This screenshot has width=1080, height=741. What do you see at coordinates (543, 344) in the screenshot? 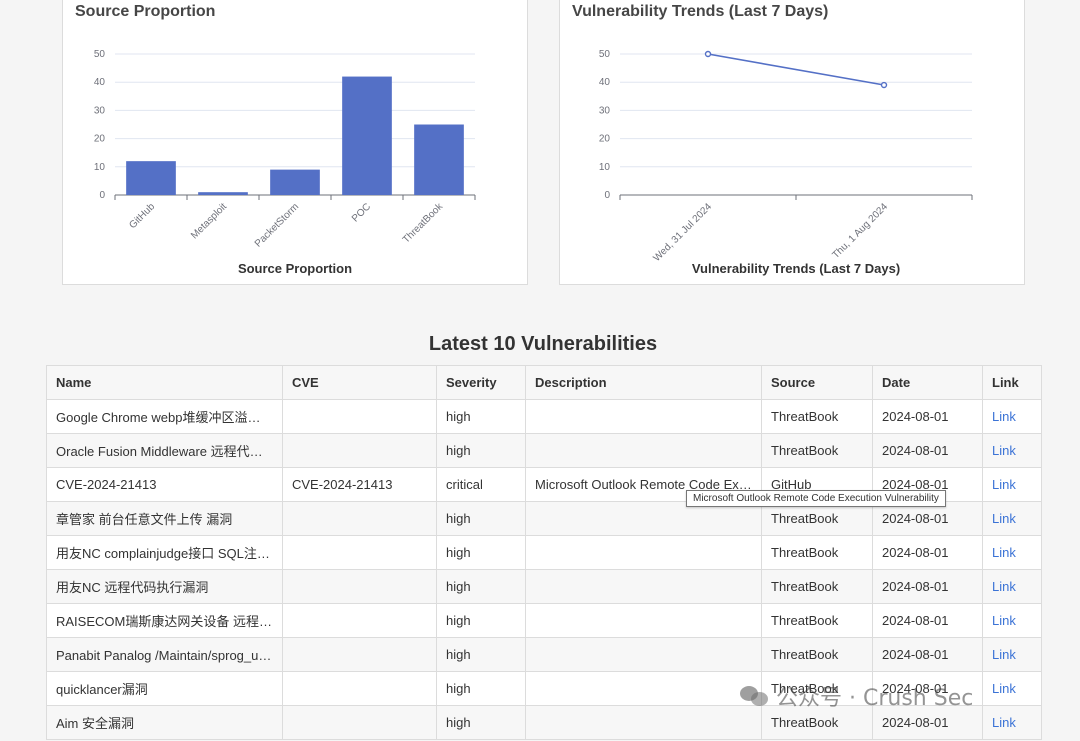
I see `table-title: Latest 10 Vulnerabilities` at bounding box center [543, 344].